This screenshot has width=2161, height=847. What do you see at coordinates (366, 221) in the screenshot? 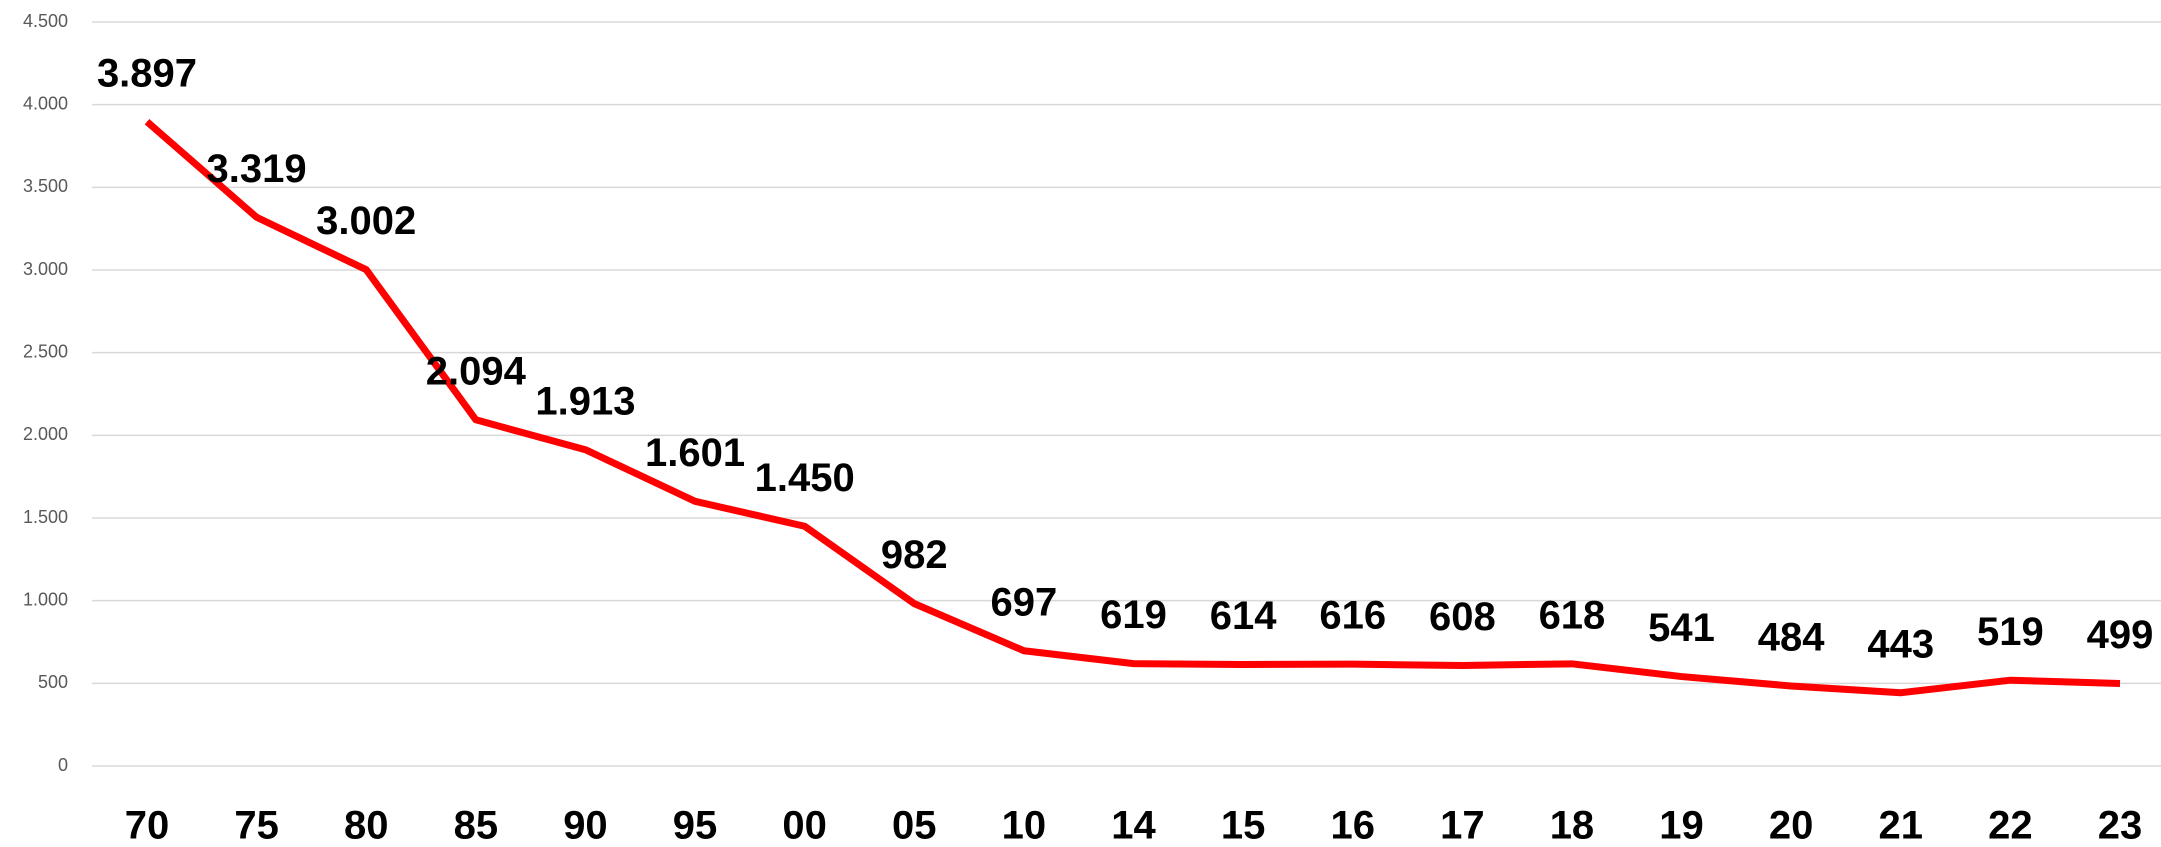
I see `data-label: 3.002` at bounding box center [366, 221].